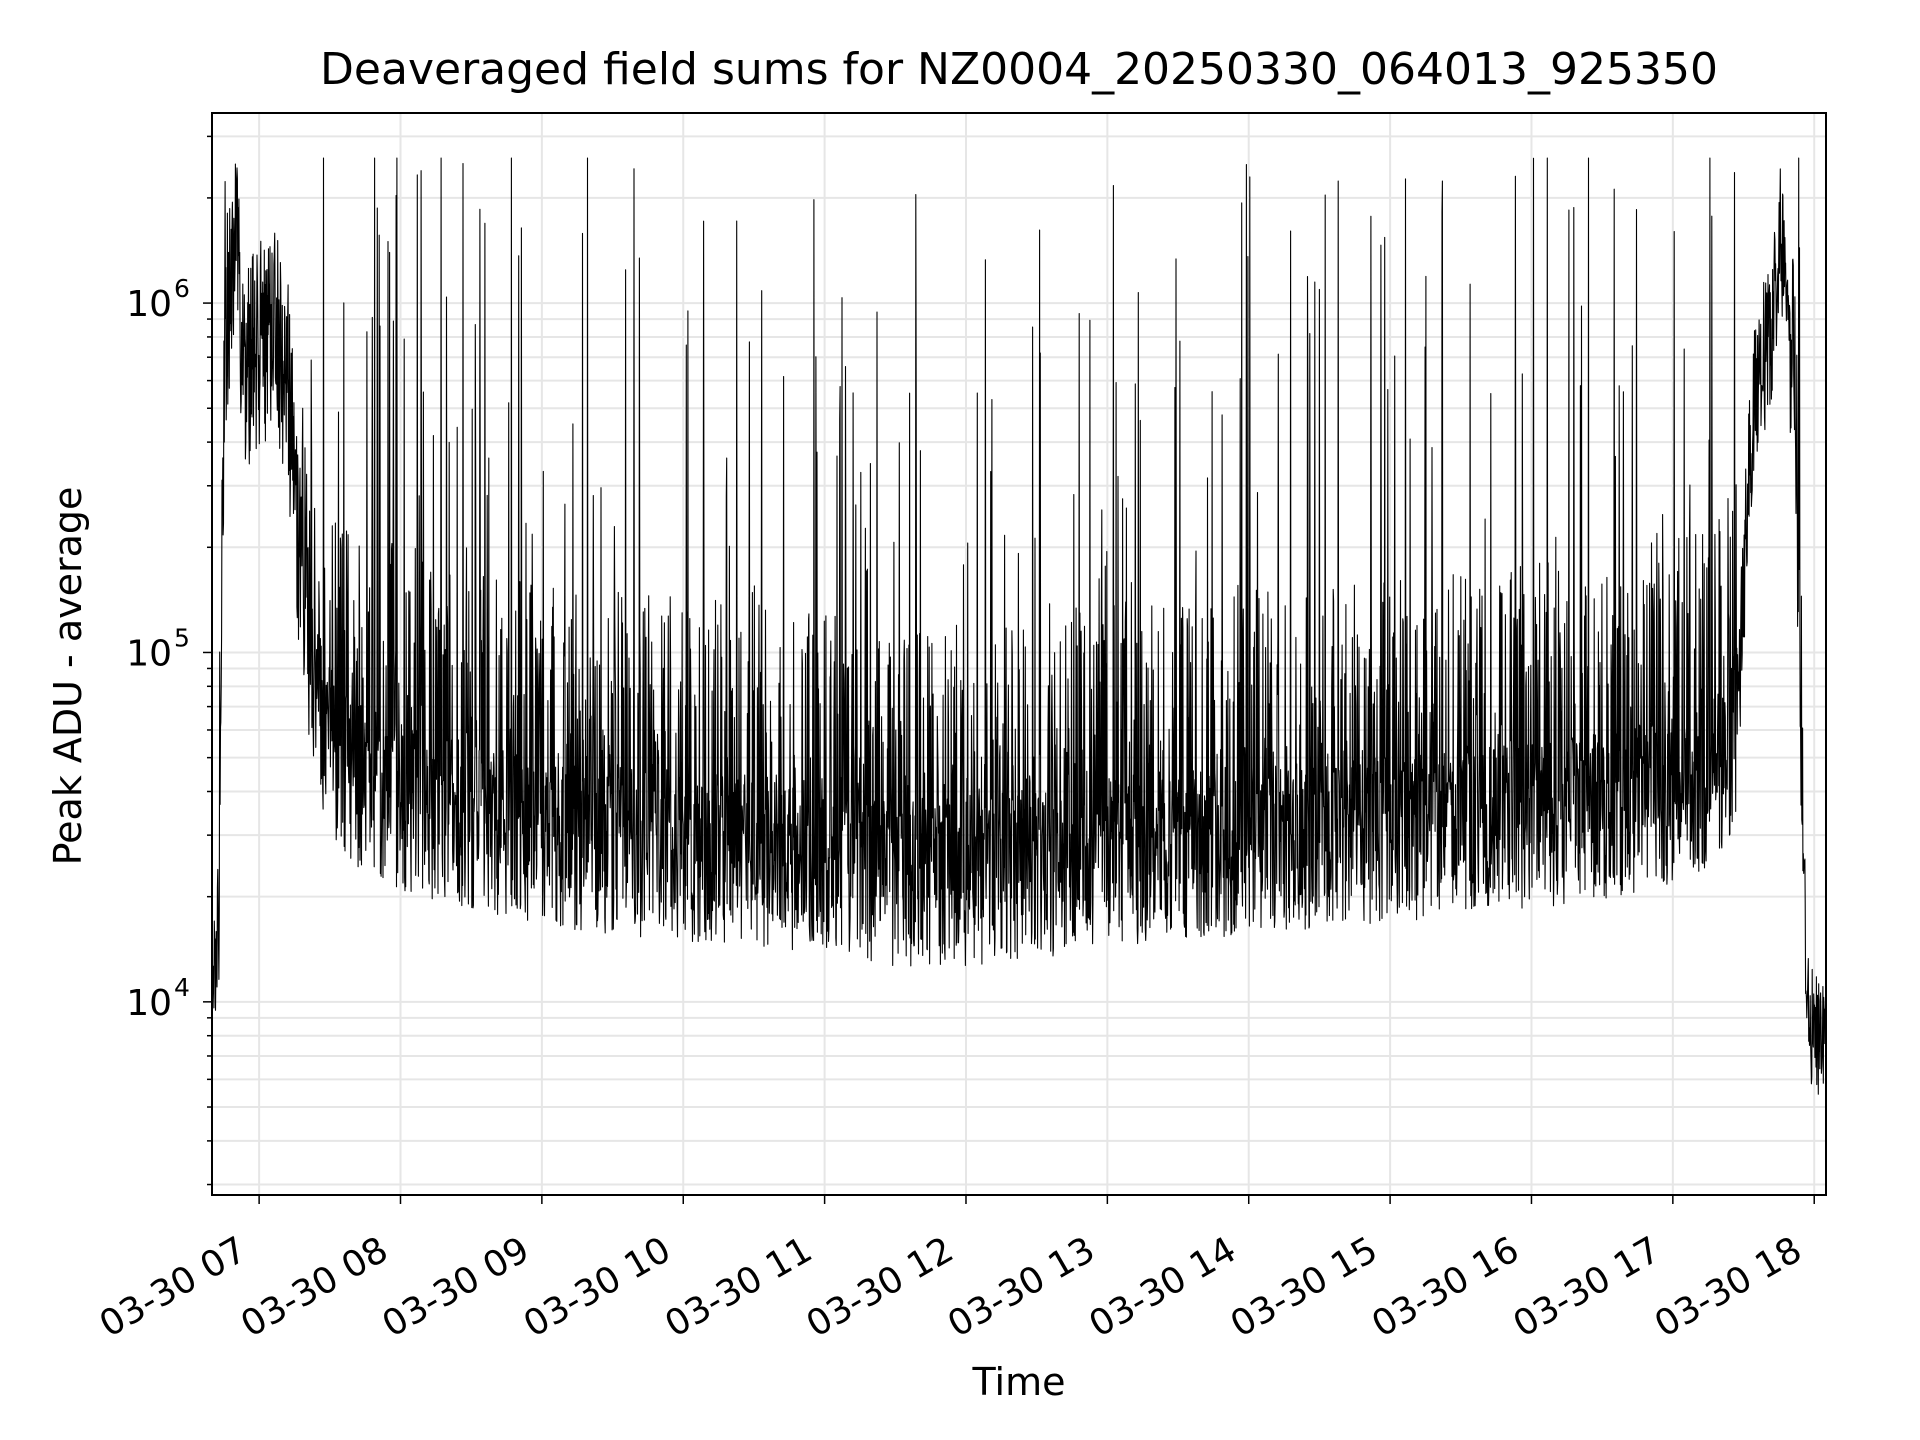  Describe the element at coordinates (1304, 1287) in the screenshot. I see `x-tick-label: 03-30 15` at that location.